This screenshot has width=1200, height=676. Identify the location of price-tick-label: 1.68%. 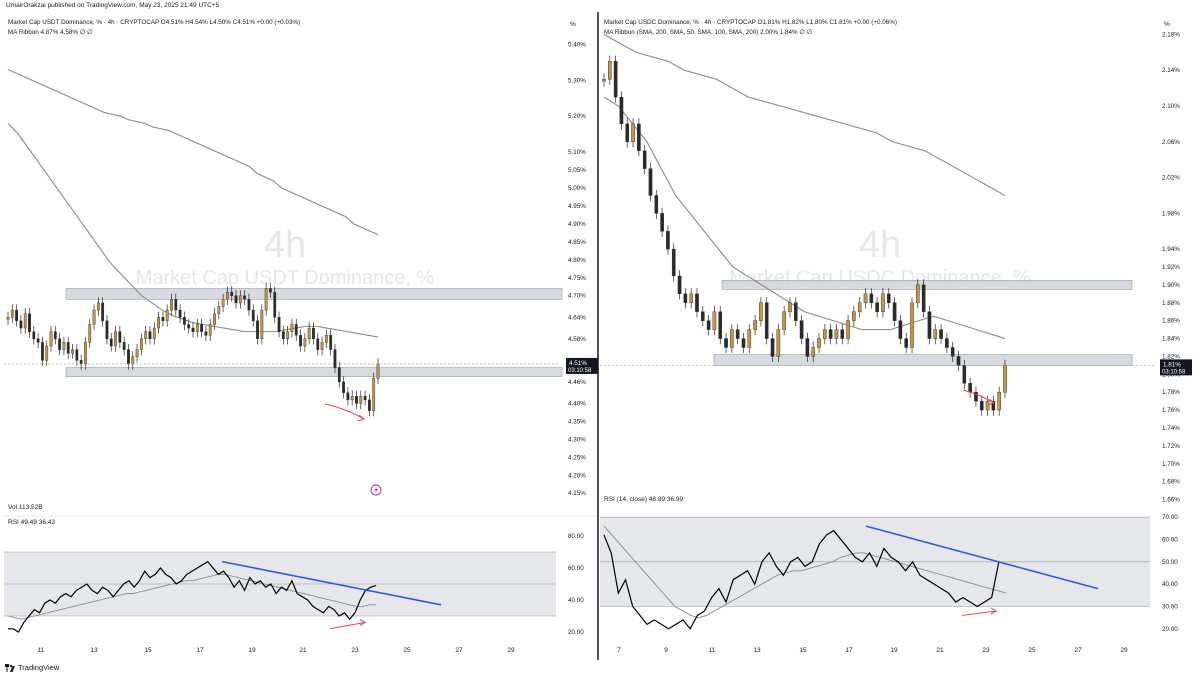
(1171, 482).